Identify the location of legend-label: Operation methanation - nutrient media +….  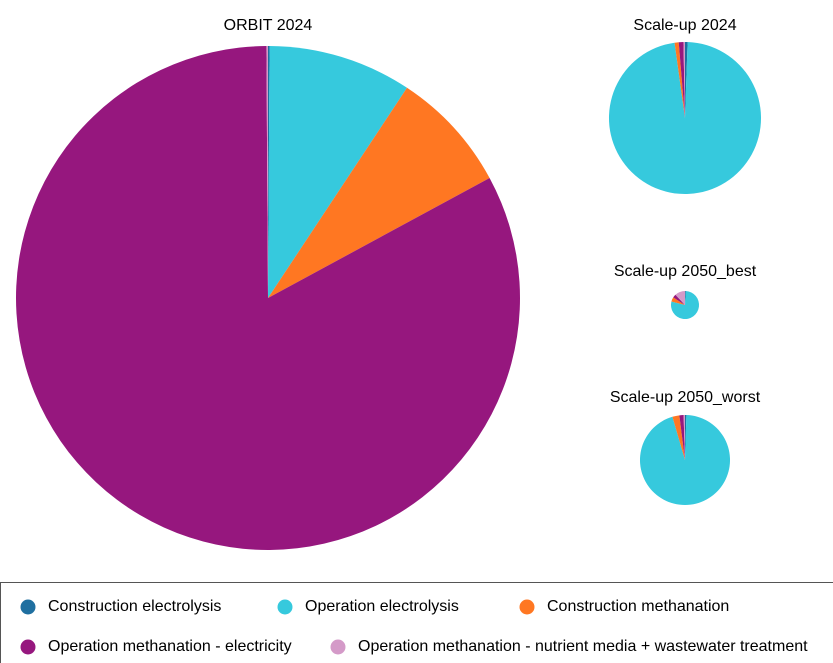
(583, 646).